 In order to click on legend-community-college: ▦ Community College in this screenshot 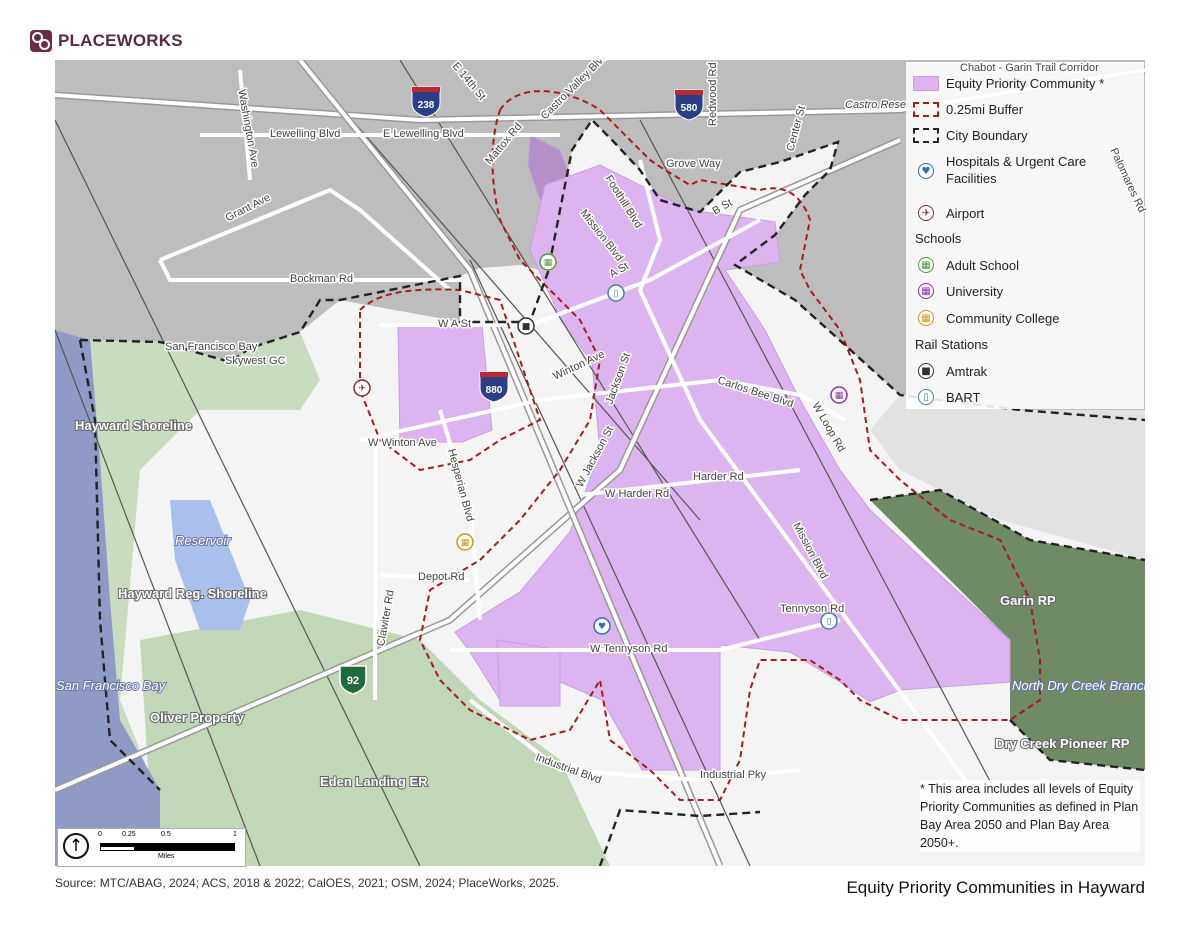, I will do `click(982, 318)`.